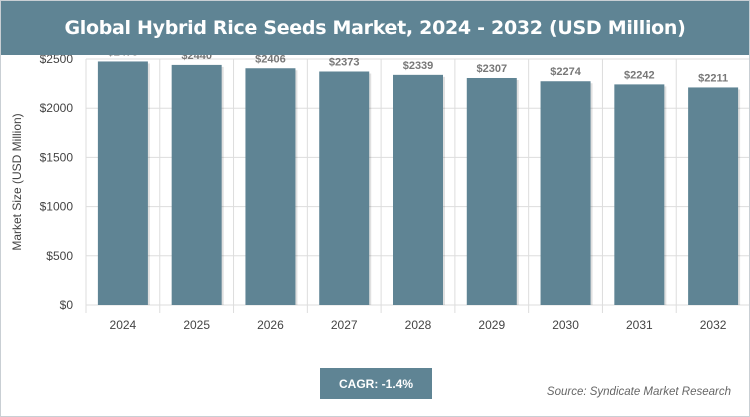 The width and height of the screenshot is (750, 417). What do you see at coordinates (196, 58) in the screenshot?
I see `data-label: $2440` at bounding box center [196, 58].